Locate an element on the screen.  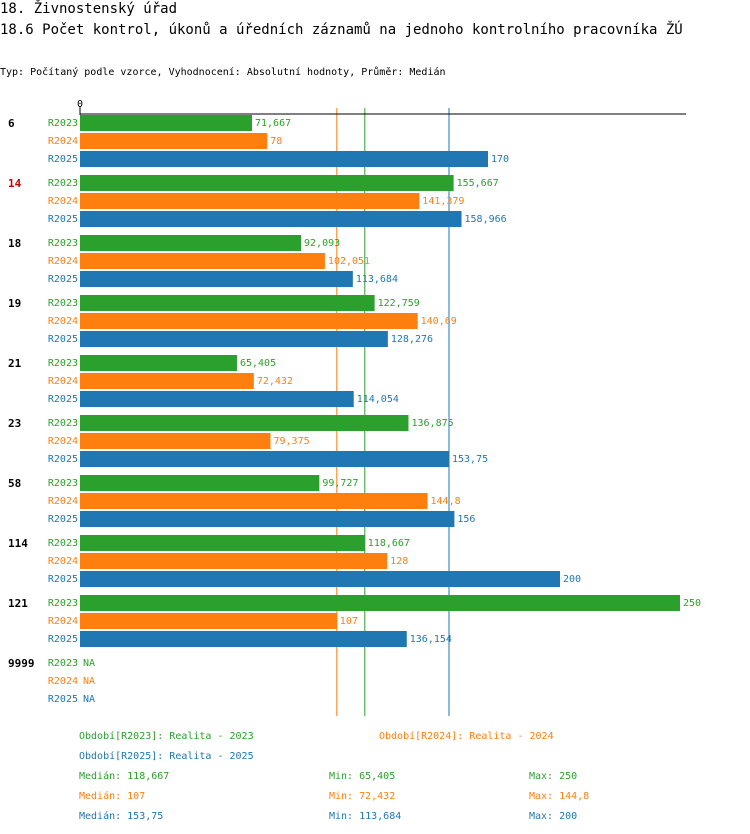
value-label-6-r2024: 78 is located at coordinates (276, 141).